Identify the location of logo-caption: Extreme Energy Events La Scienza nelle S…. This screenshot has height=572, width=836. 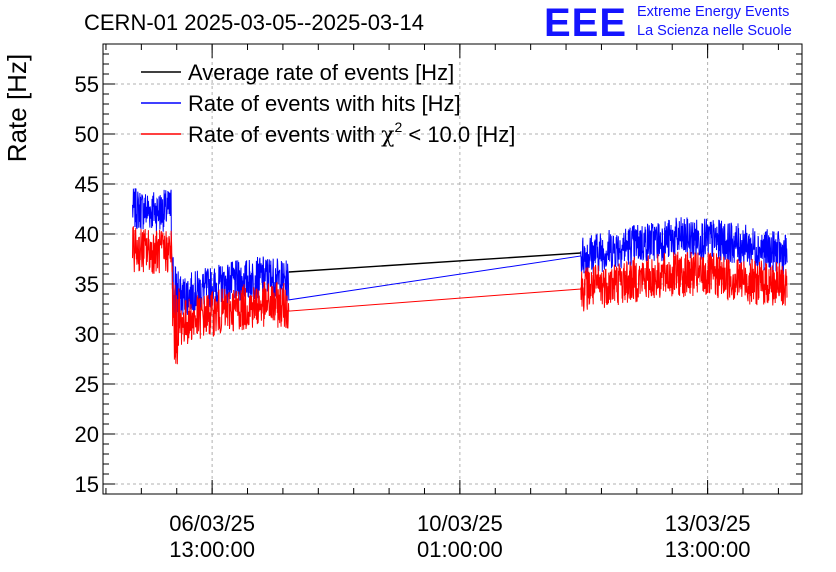
(714, 22).